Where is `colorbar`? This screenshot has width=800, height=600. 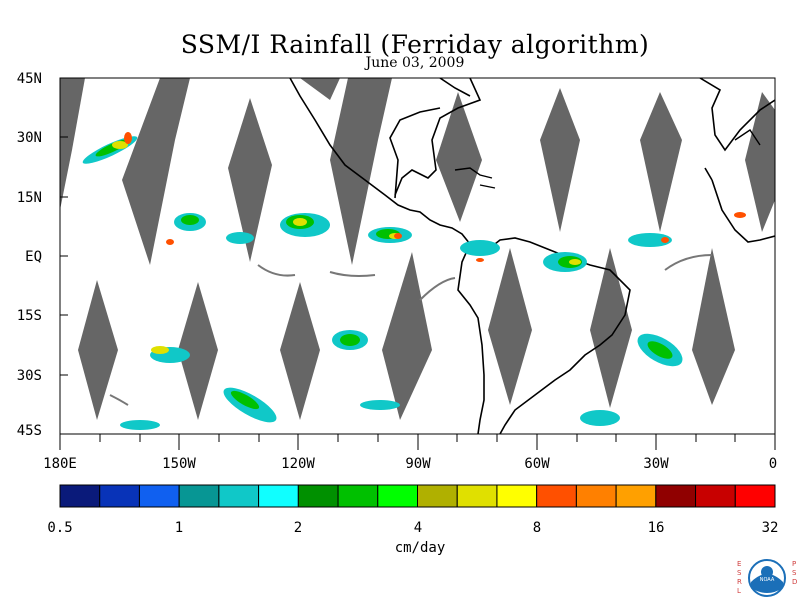 colorbar is located at coordinates (417, 496).